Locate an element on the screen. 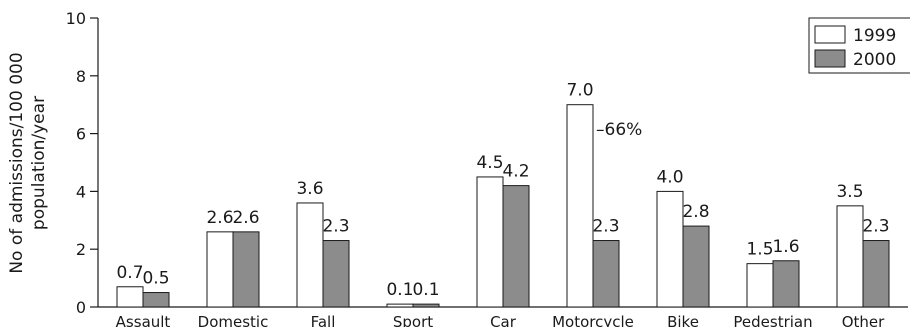  annotations: –66% is located at coordinates (619, 130).